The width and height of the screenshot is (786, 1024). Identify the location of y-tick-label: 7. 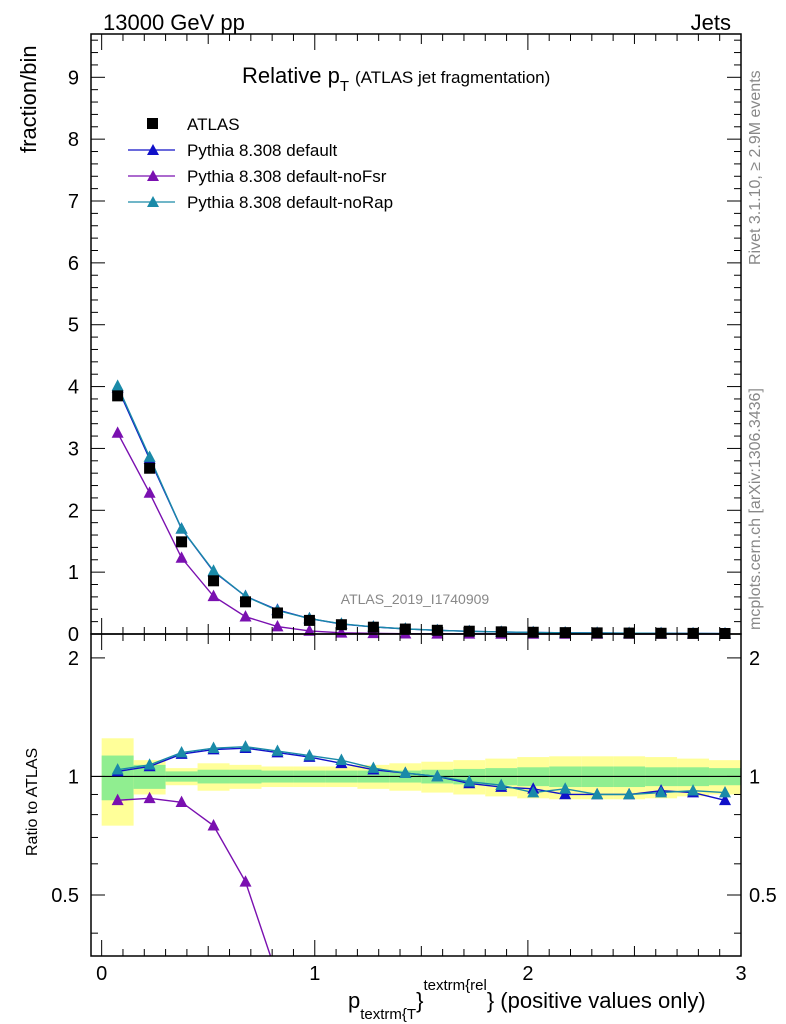
(73, 202).